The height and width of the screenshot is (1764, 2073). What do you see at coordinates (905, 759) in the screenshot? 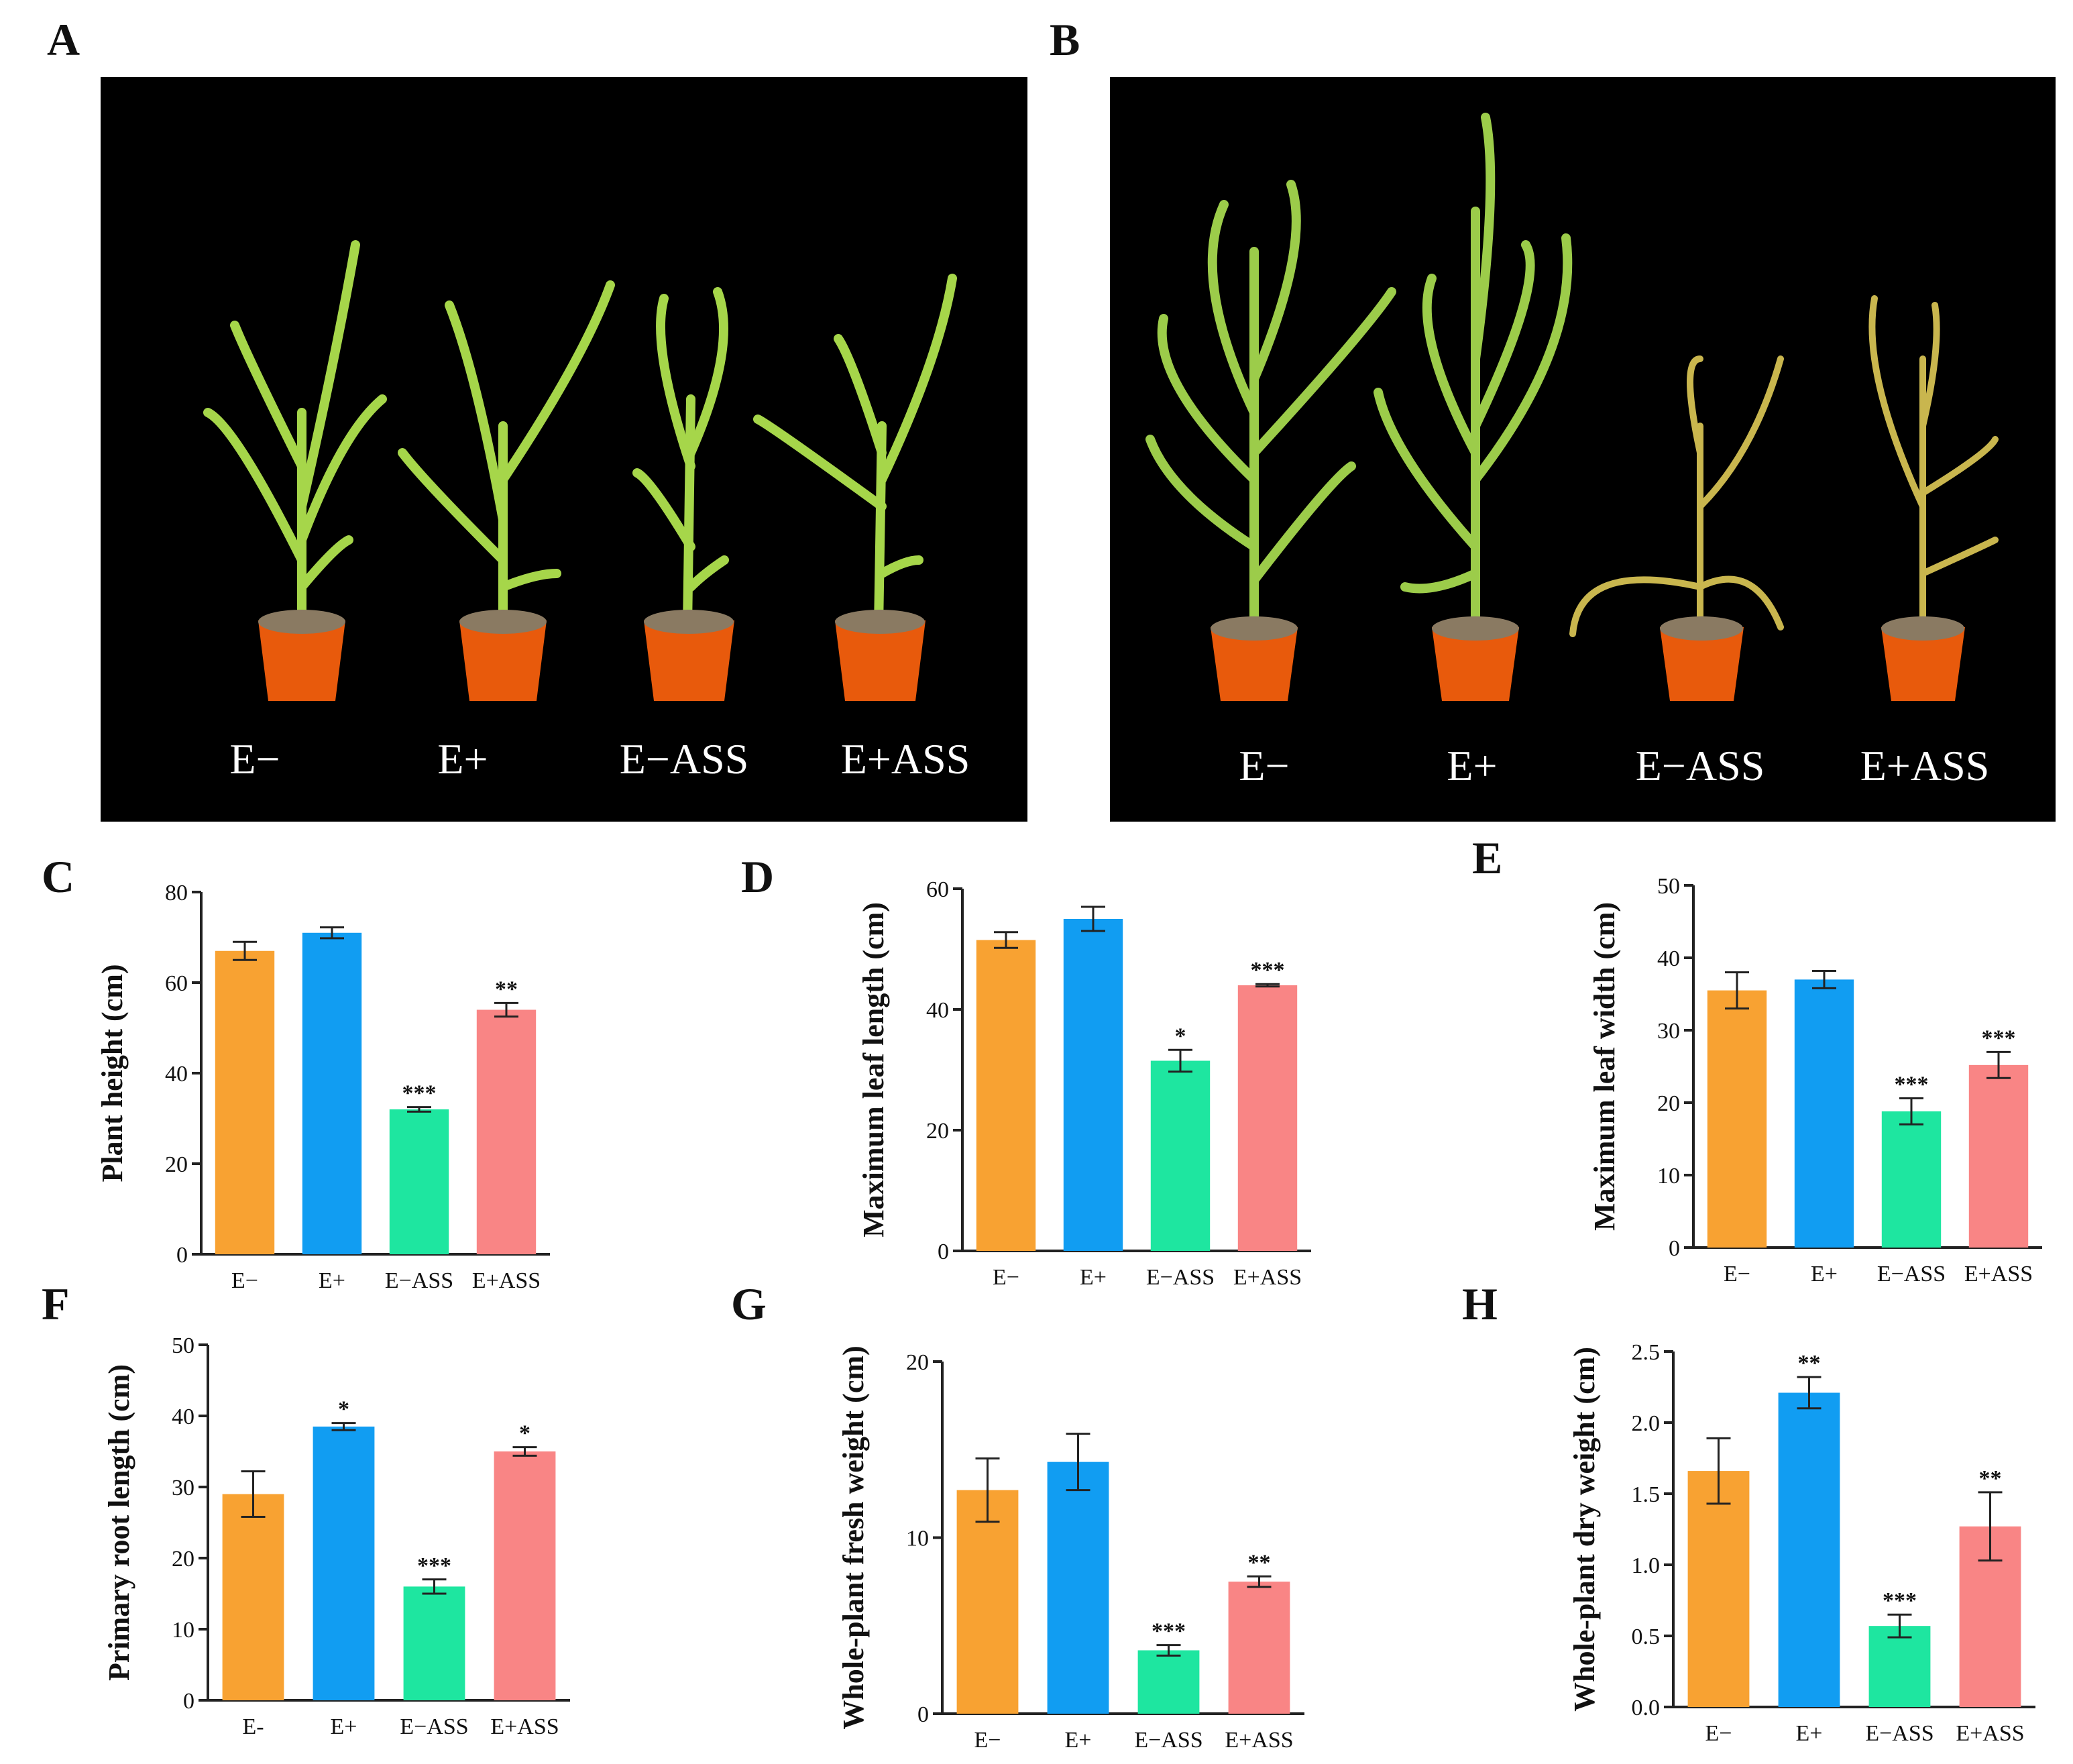
I see `photo-a-label-e-plus-ass: E+ASS` at bounding box center [905, 759].